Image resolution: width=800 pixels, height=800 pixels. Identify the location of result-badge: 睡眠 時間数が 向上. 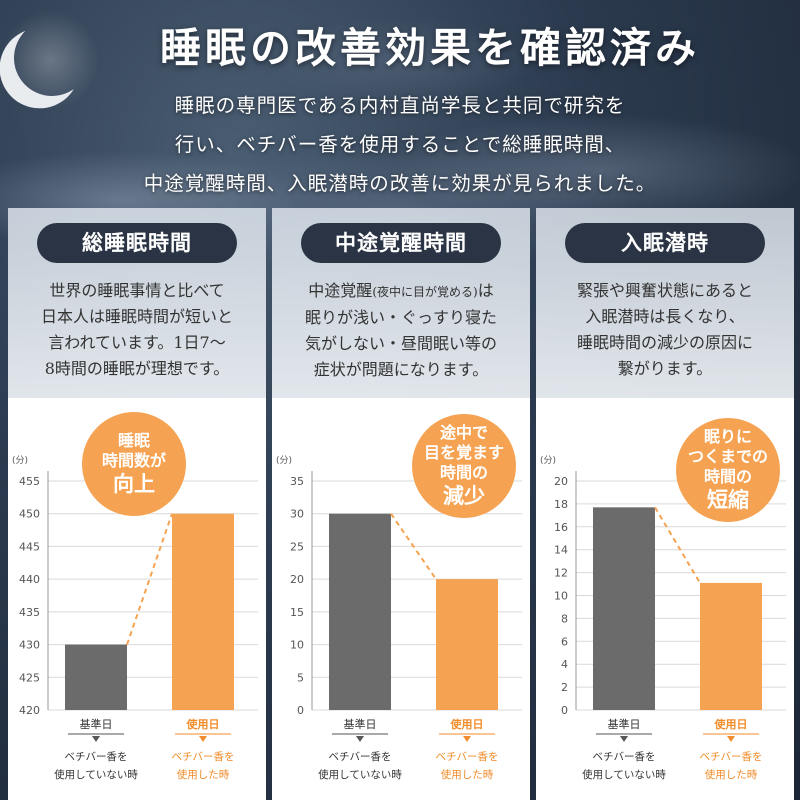
(134, 464).